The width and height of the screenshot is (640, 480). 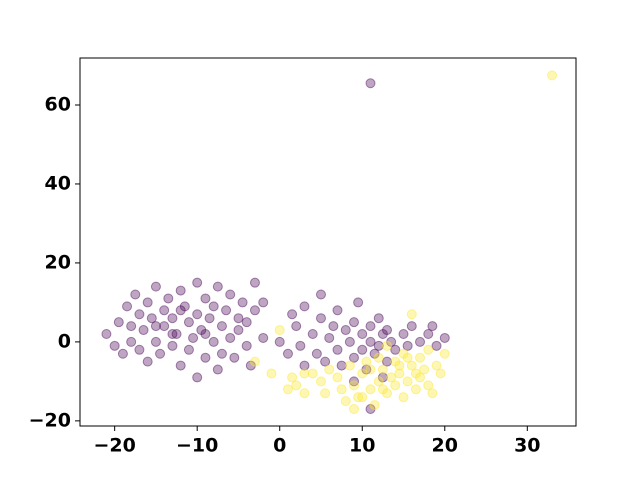 What do you see at coordinates (58, 104) in the screenshot?
I see `y-tick-label: 60` at bounding box center [58, 104].